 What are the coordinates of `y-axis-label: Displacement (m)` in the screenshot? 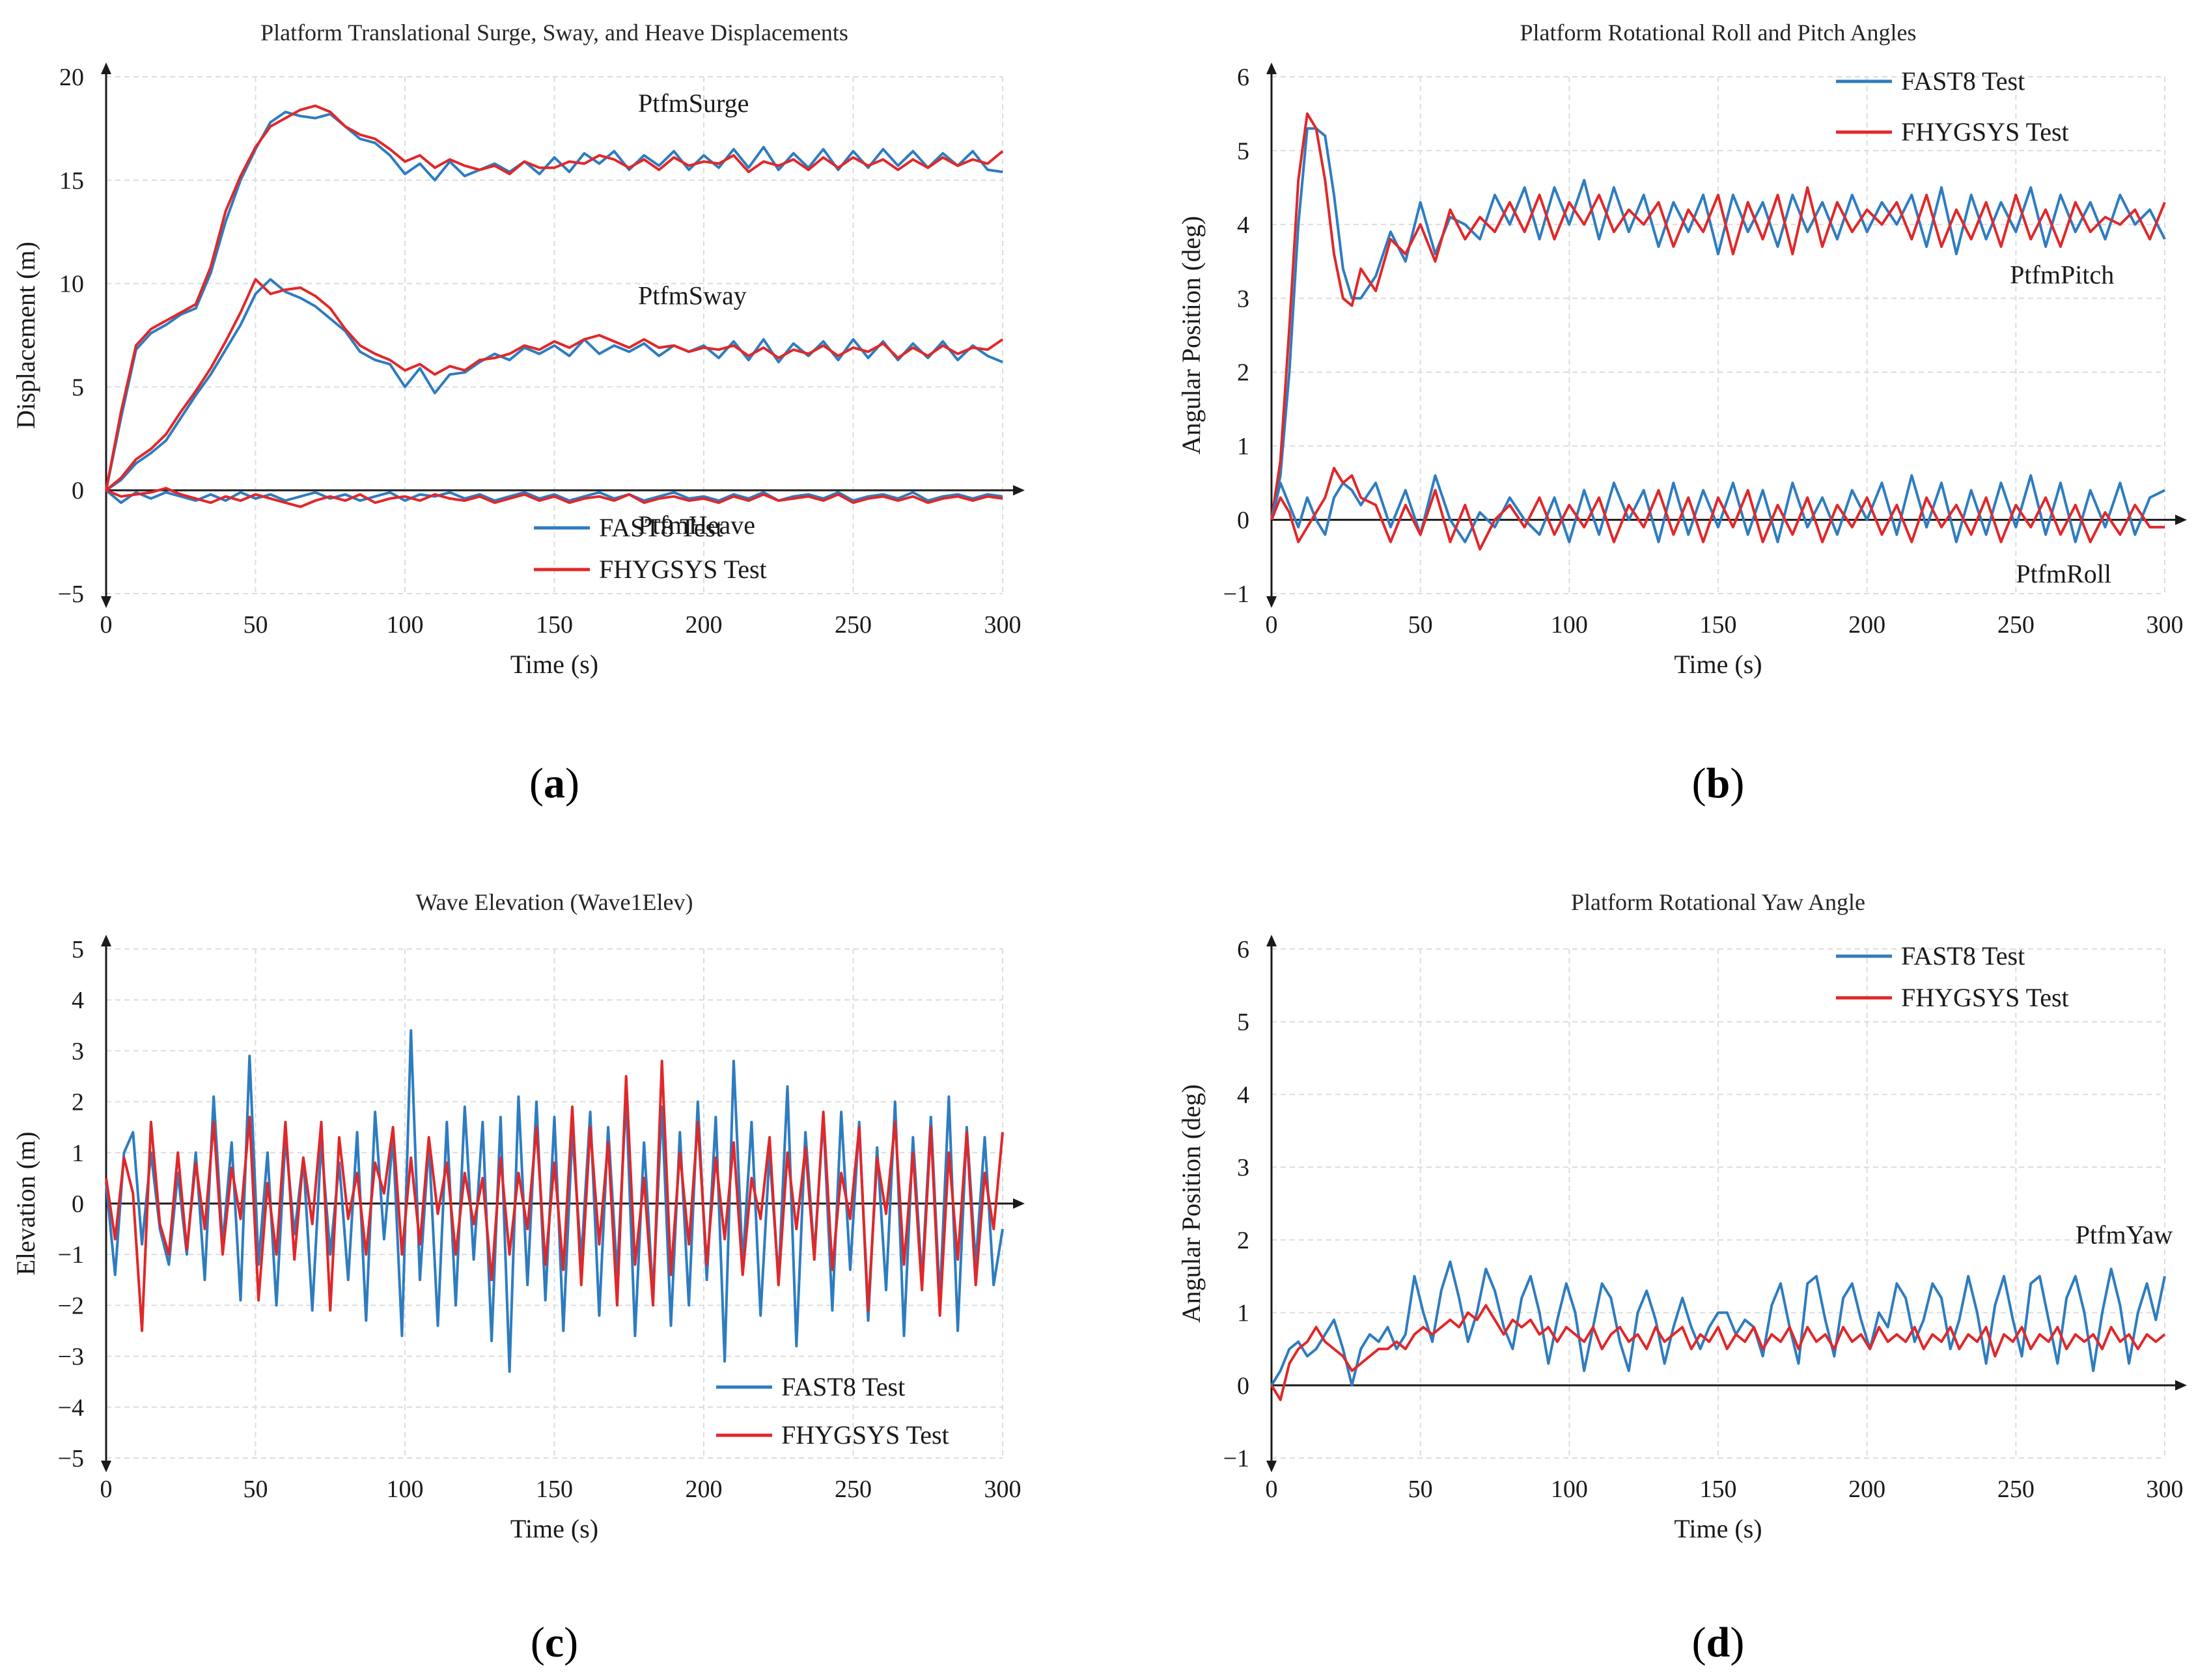 It's located at (26, 335).